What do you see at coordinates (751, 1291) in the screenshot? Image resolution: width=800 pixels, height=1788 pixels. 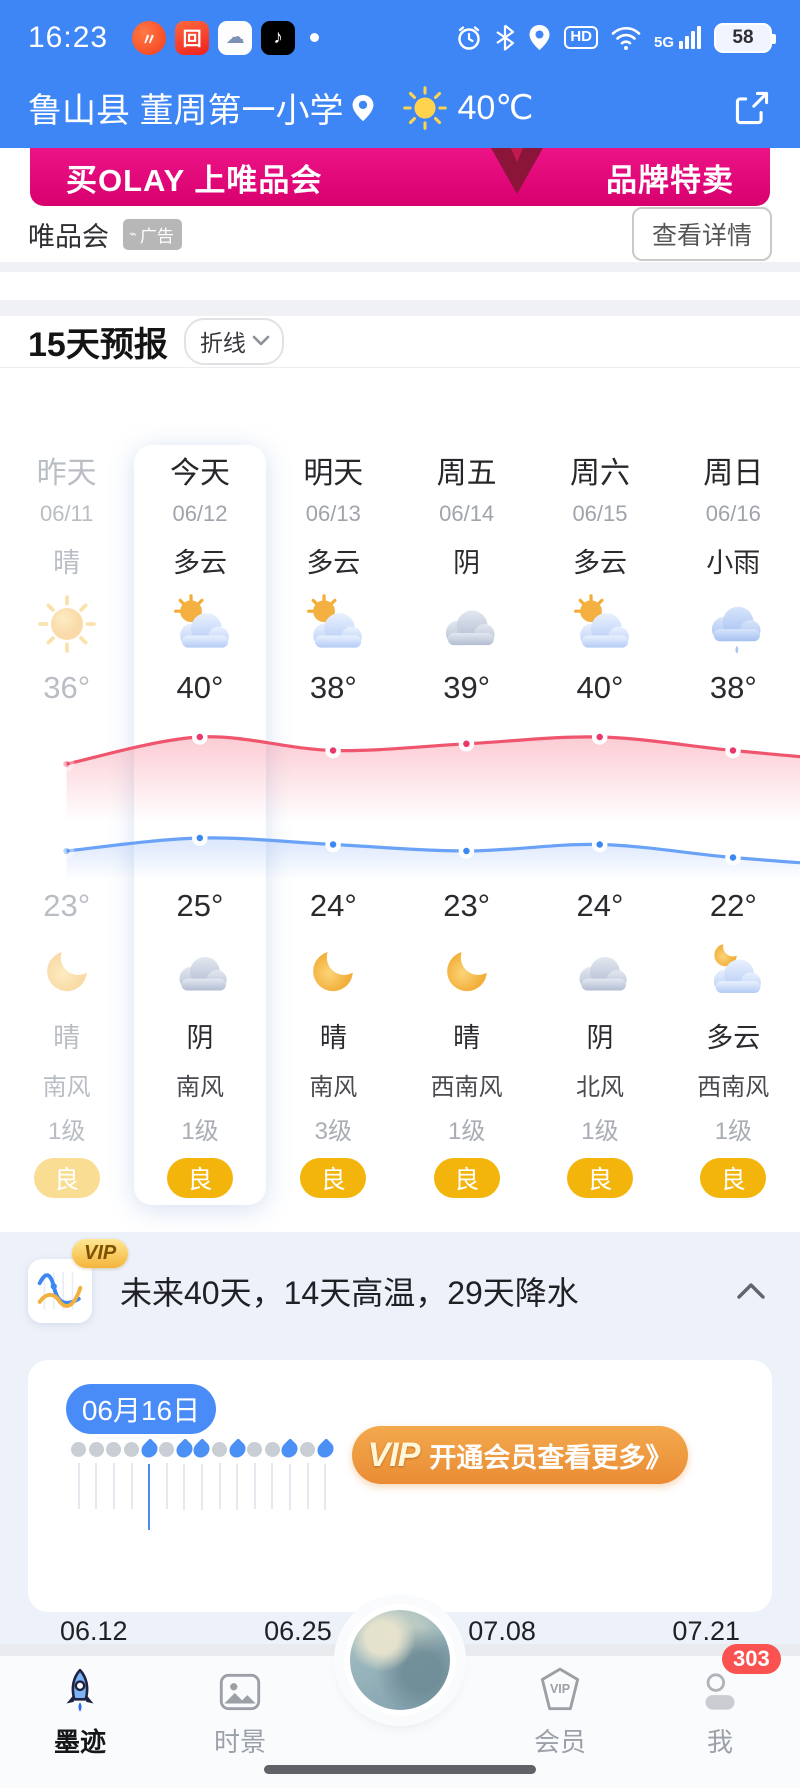 I see `collapse-chevron-up-icon` at bounding box center [751, 1291].